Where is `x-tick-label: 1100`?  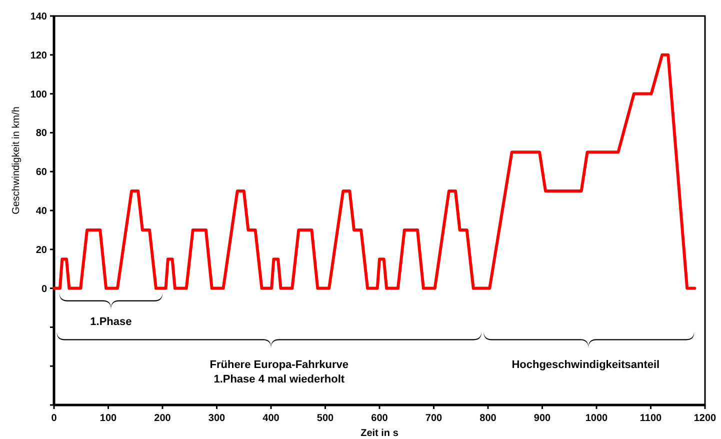
x-tick-label: 1100 is located at coordinates (651, 418).